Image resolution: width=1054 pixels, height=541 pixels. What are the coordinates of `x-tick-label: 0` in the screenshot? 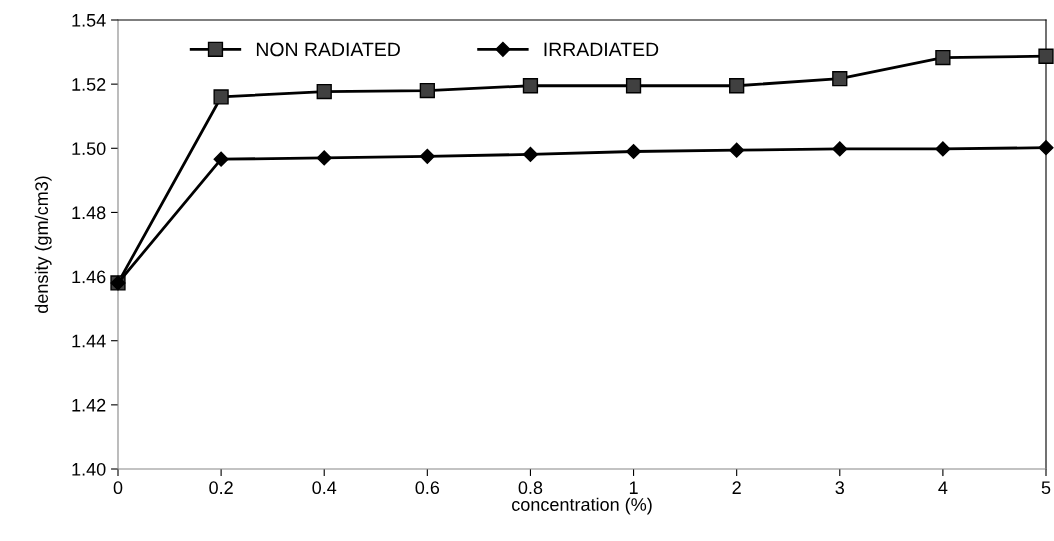 It's located at (118, 488).